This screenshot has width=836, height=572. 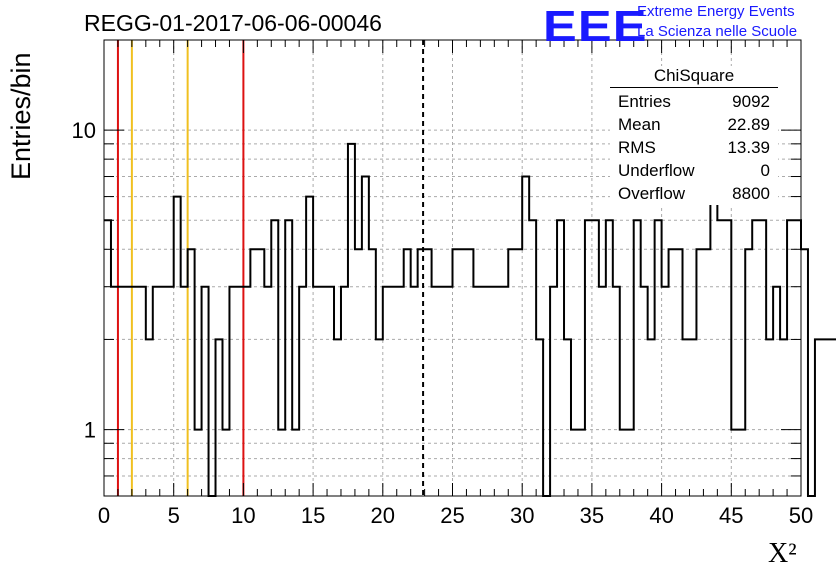 What do you see at coordinates (782, 553) in the screenshot?
I see `x-axis-label: X²` at bounding box center [782, 553].